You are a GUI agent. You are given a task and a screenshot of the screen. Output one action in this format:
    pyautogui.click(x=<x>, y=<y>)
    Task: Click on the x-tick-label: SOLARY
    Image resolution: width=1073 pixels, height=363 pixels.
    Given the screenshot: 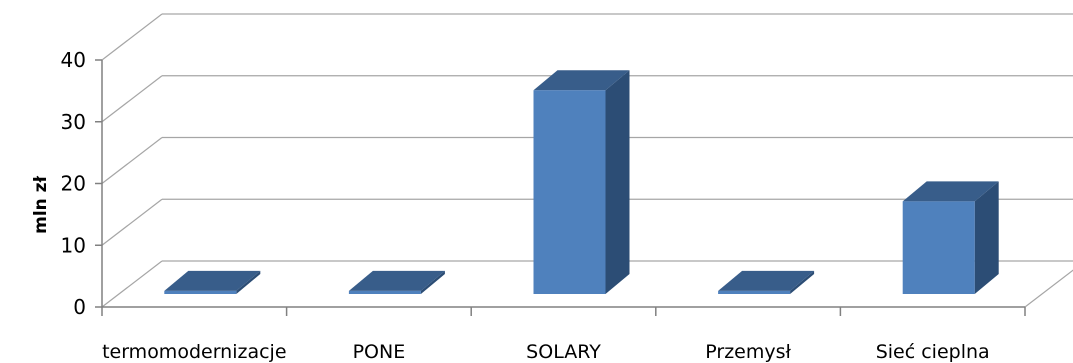 What is the action you would take?
    pyautogui.click(x=563, y=352)
    